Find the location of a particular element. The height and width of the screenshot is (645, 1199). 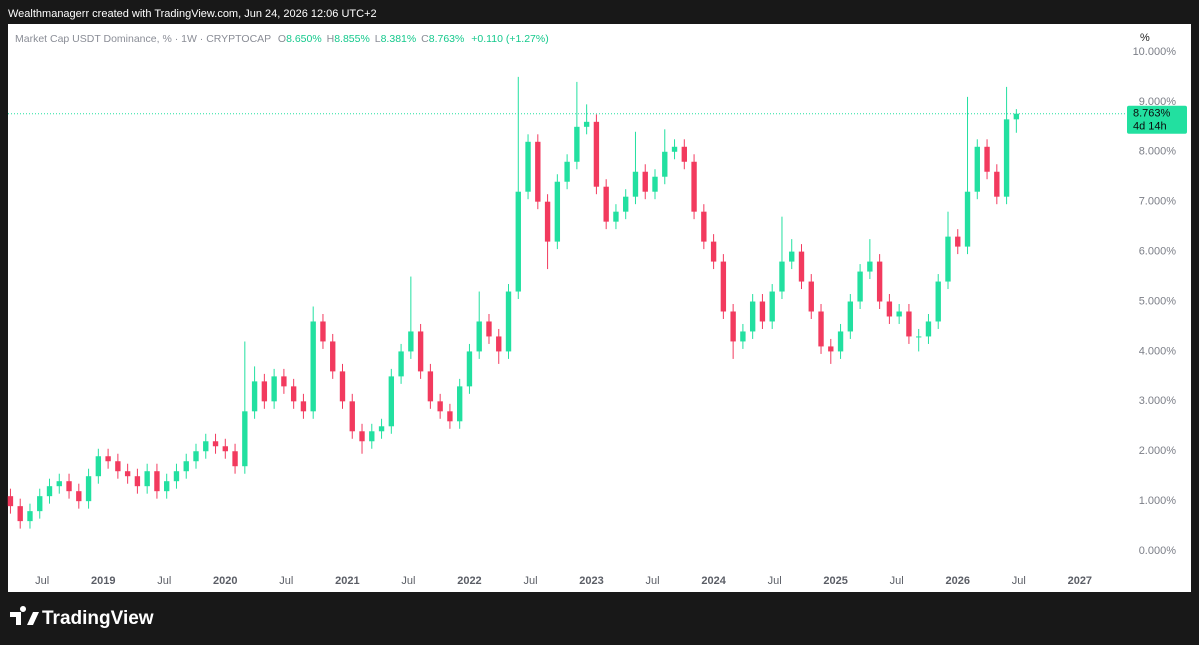

y-tick-label: 0.000% is located at coordinates (1158, 551).